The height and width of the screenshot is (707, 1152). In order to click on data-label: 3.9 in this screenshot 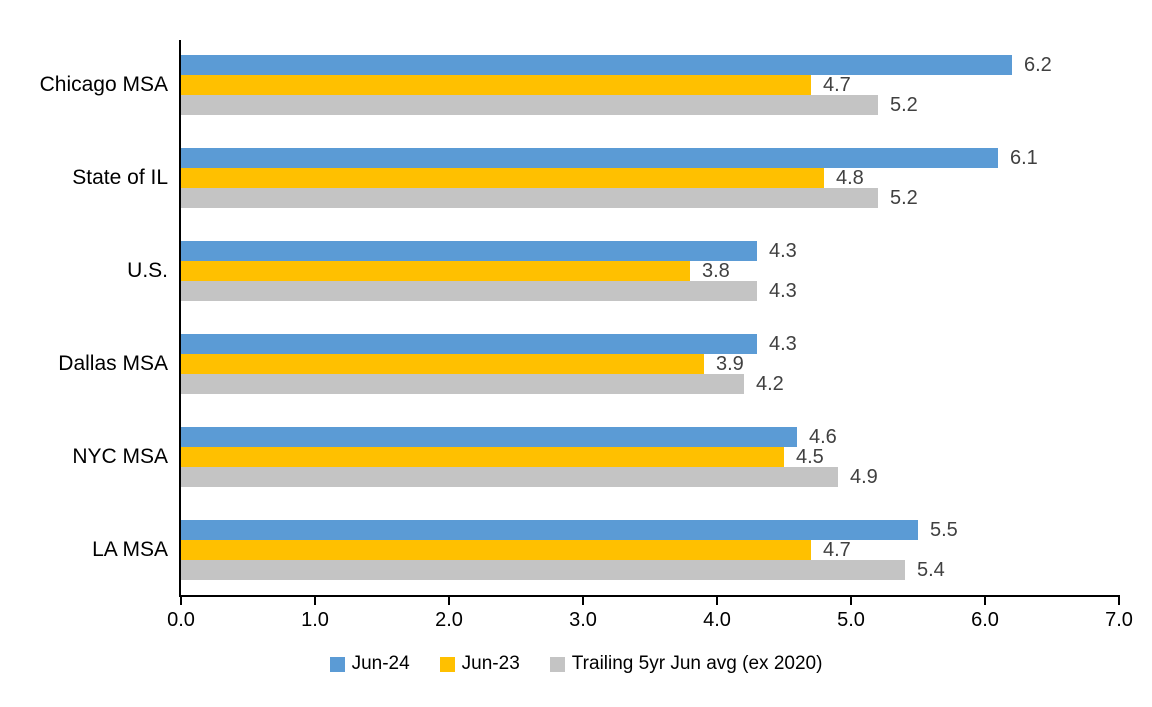, I will do `click(730, 364)`.